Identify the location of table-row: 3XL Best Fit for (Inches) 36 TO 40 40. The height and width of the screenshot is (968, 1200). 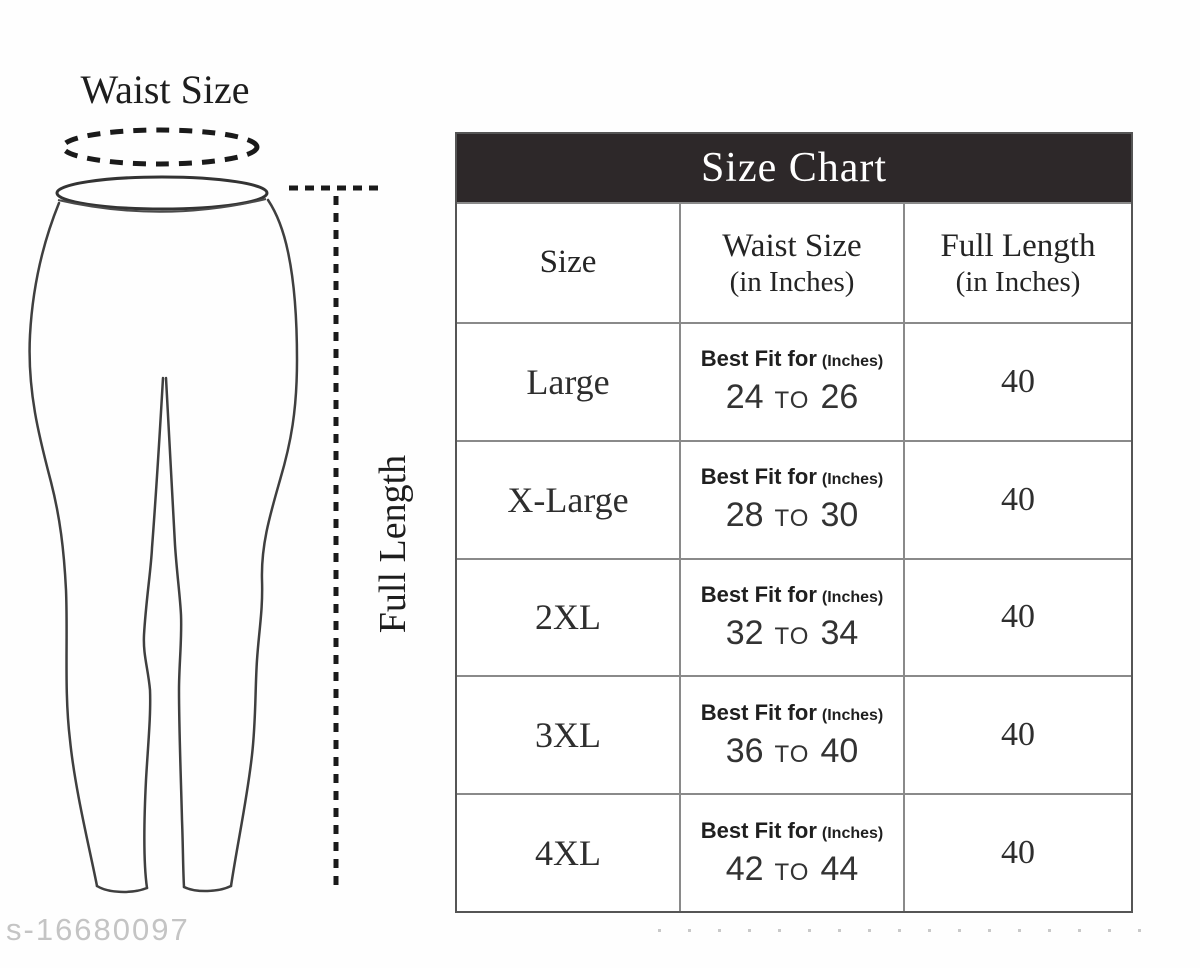
(794, 734).